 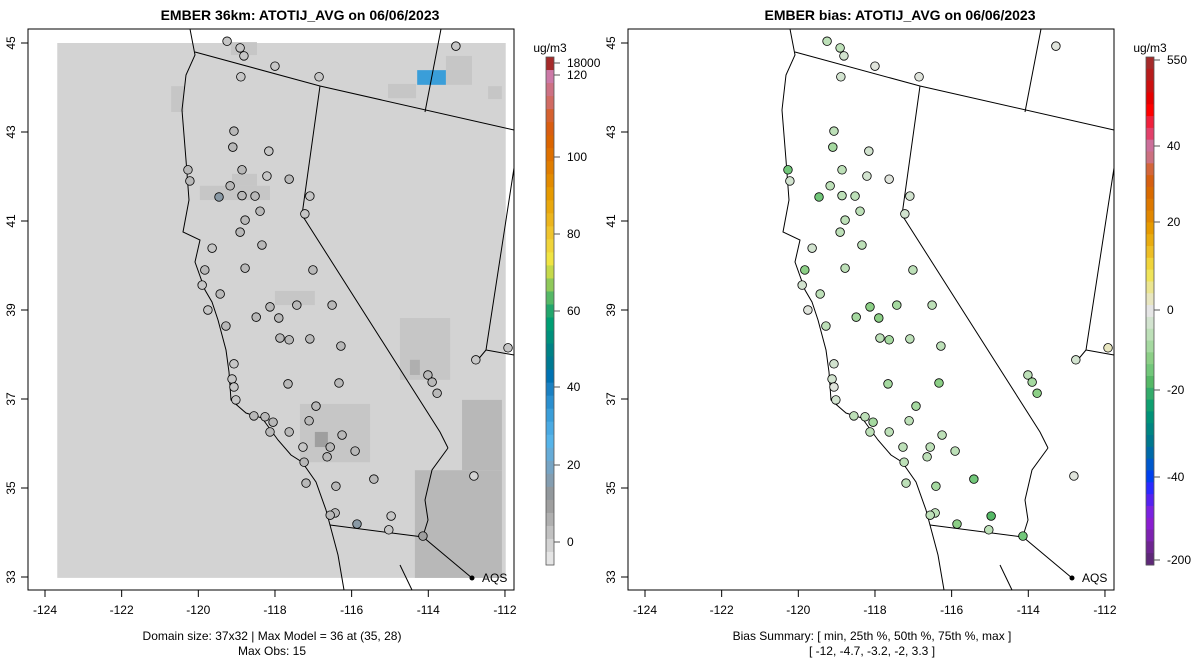 I want to click on aqs-legend-dot, so click(x=472, y=578).